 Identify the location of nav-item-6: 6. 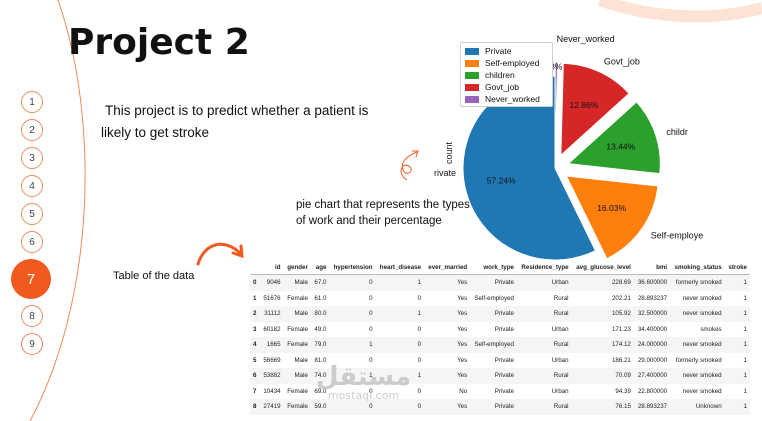
(32, 242).